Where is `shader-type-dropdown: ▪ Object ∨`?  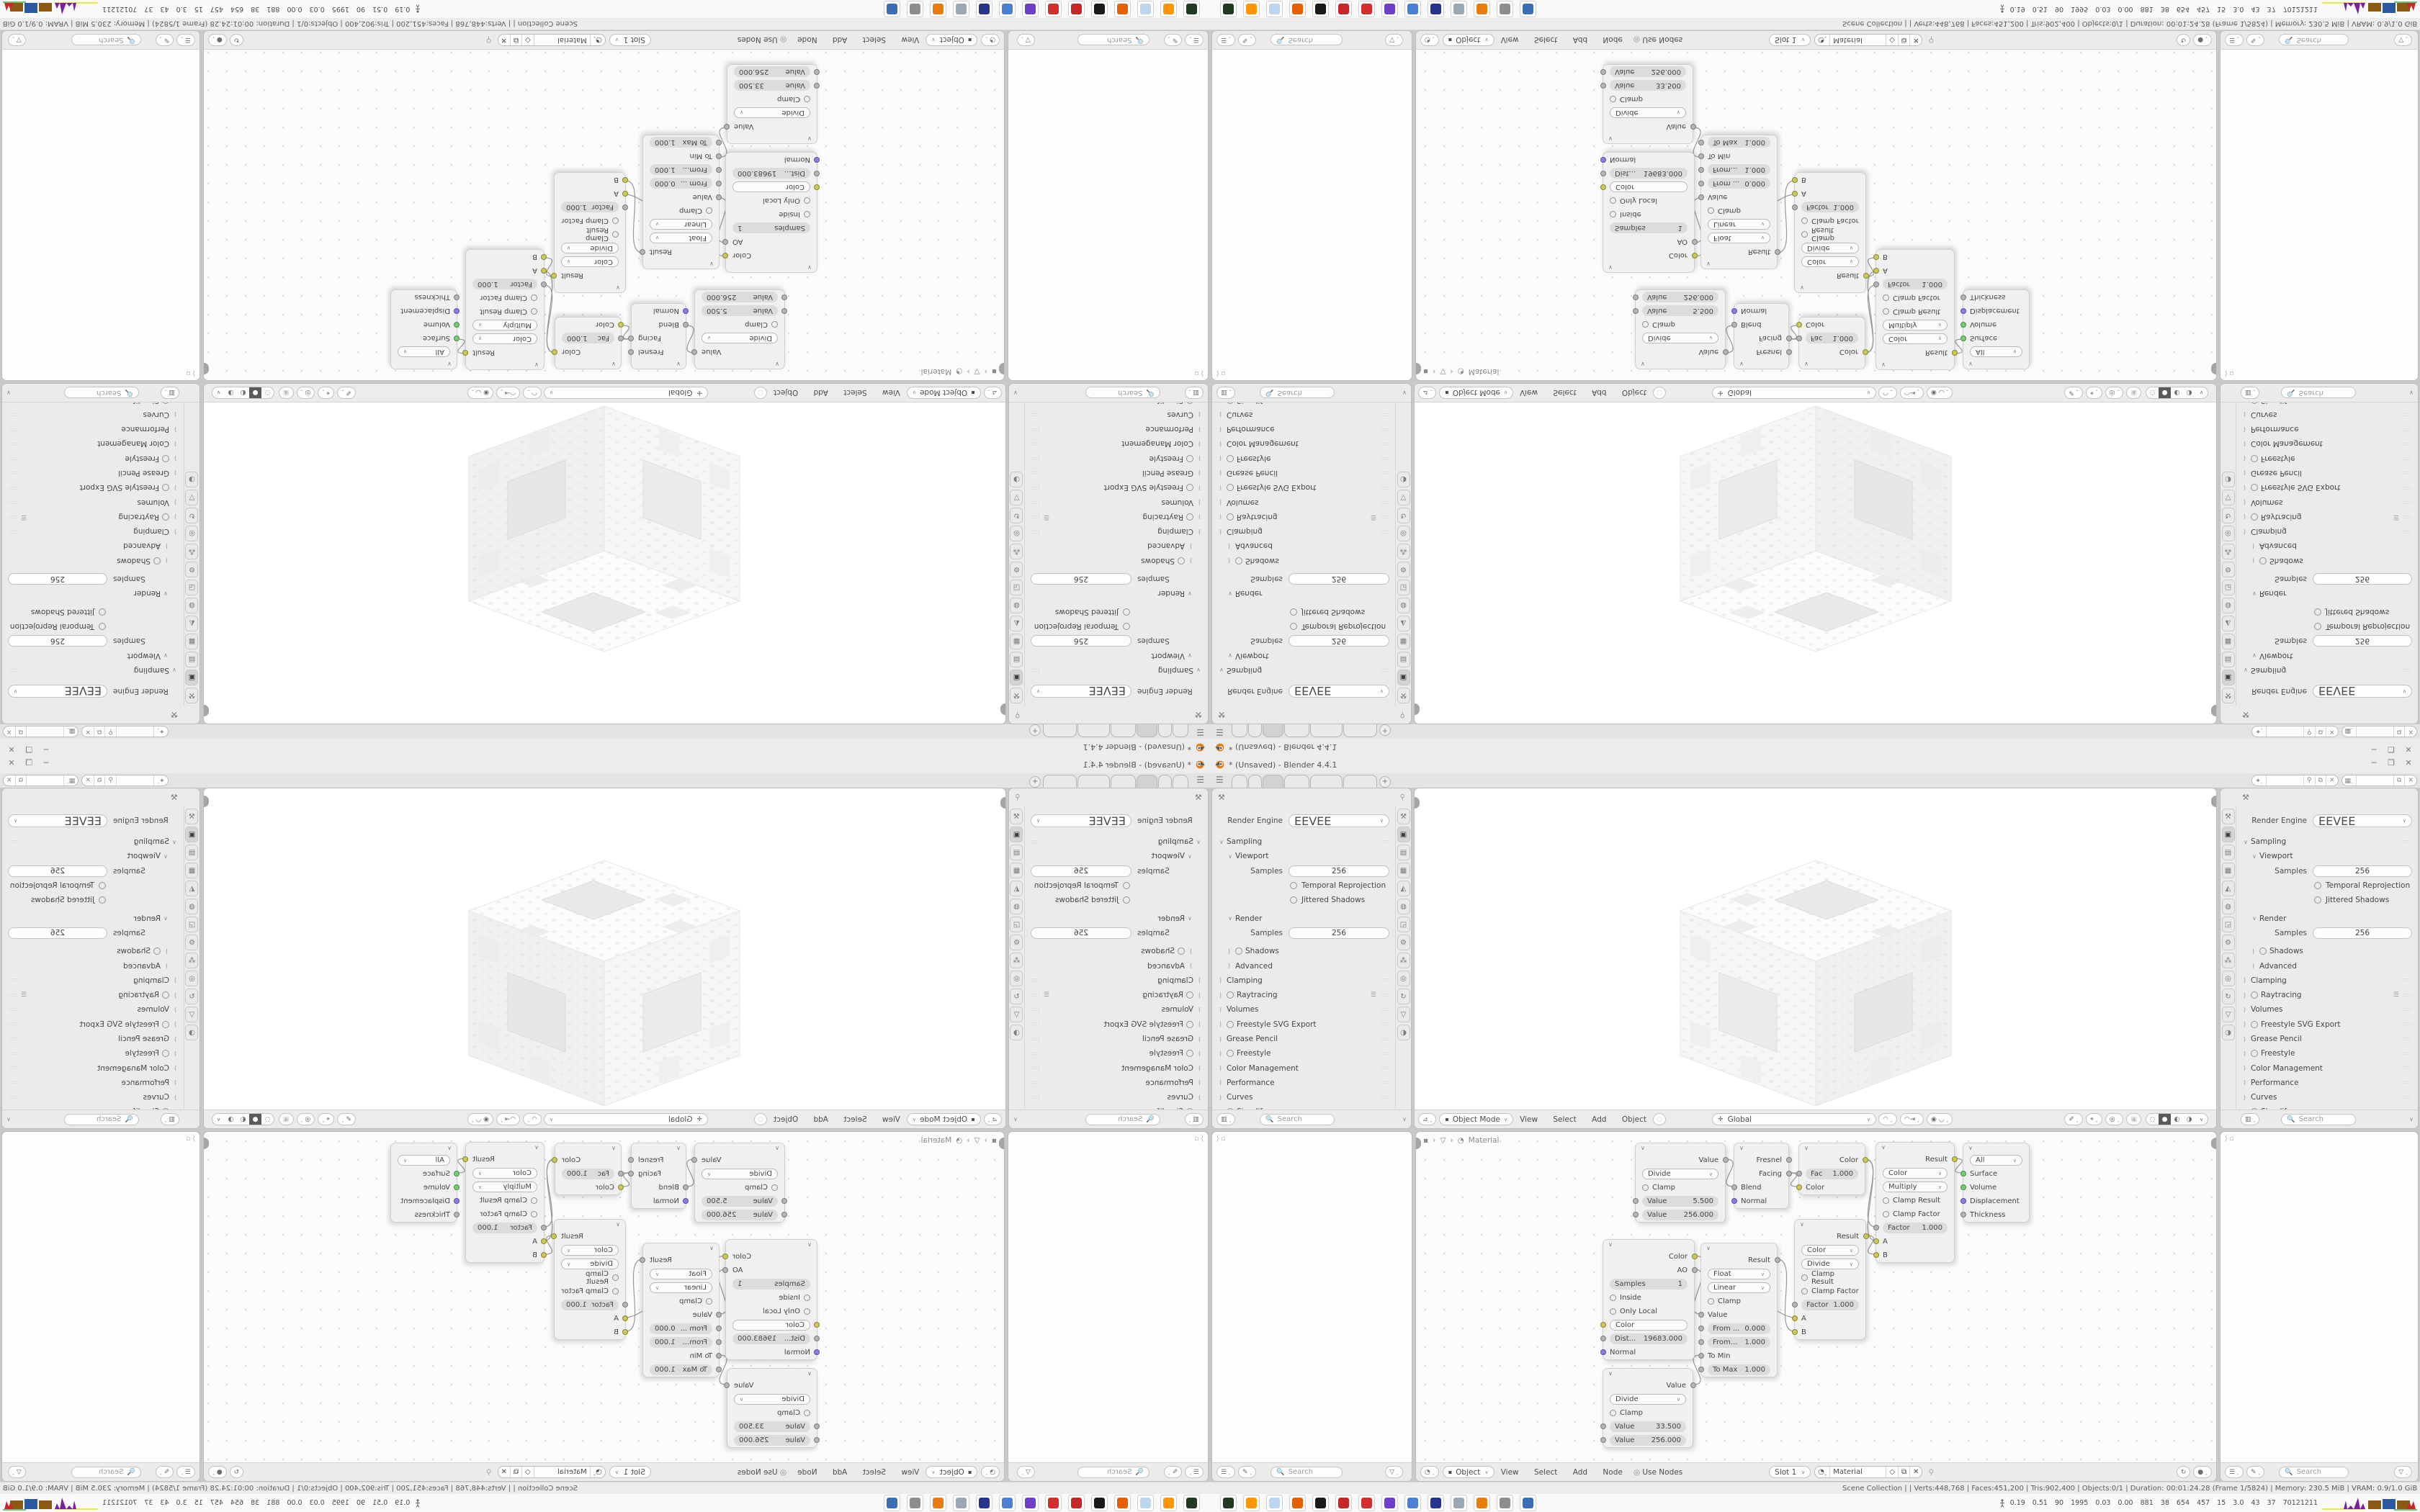 shader-type-dropdown: ▪ Object ∨ is located at coordinates (1468, 1472).